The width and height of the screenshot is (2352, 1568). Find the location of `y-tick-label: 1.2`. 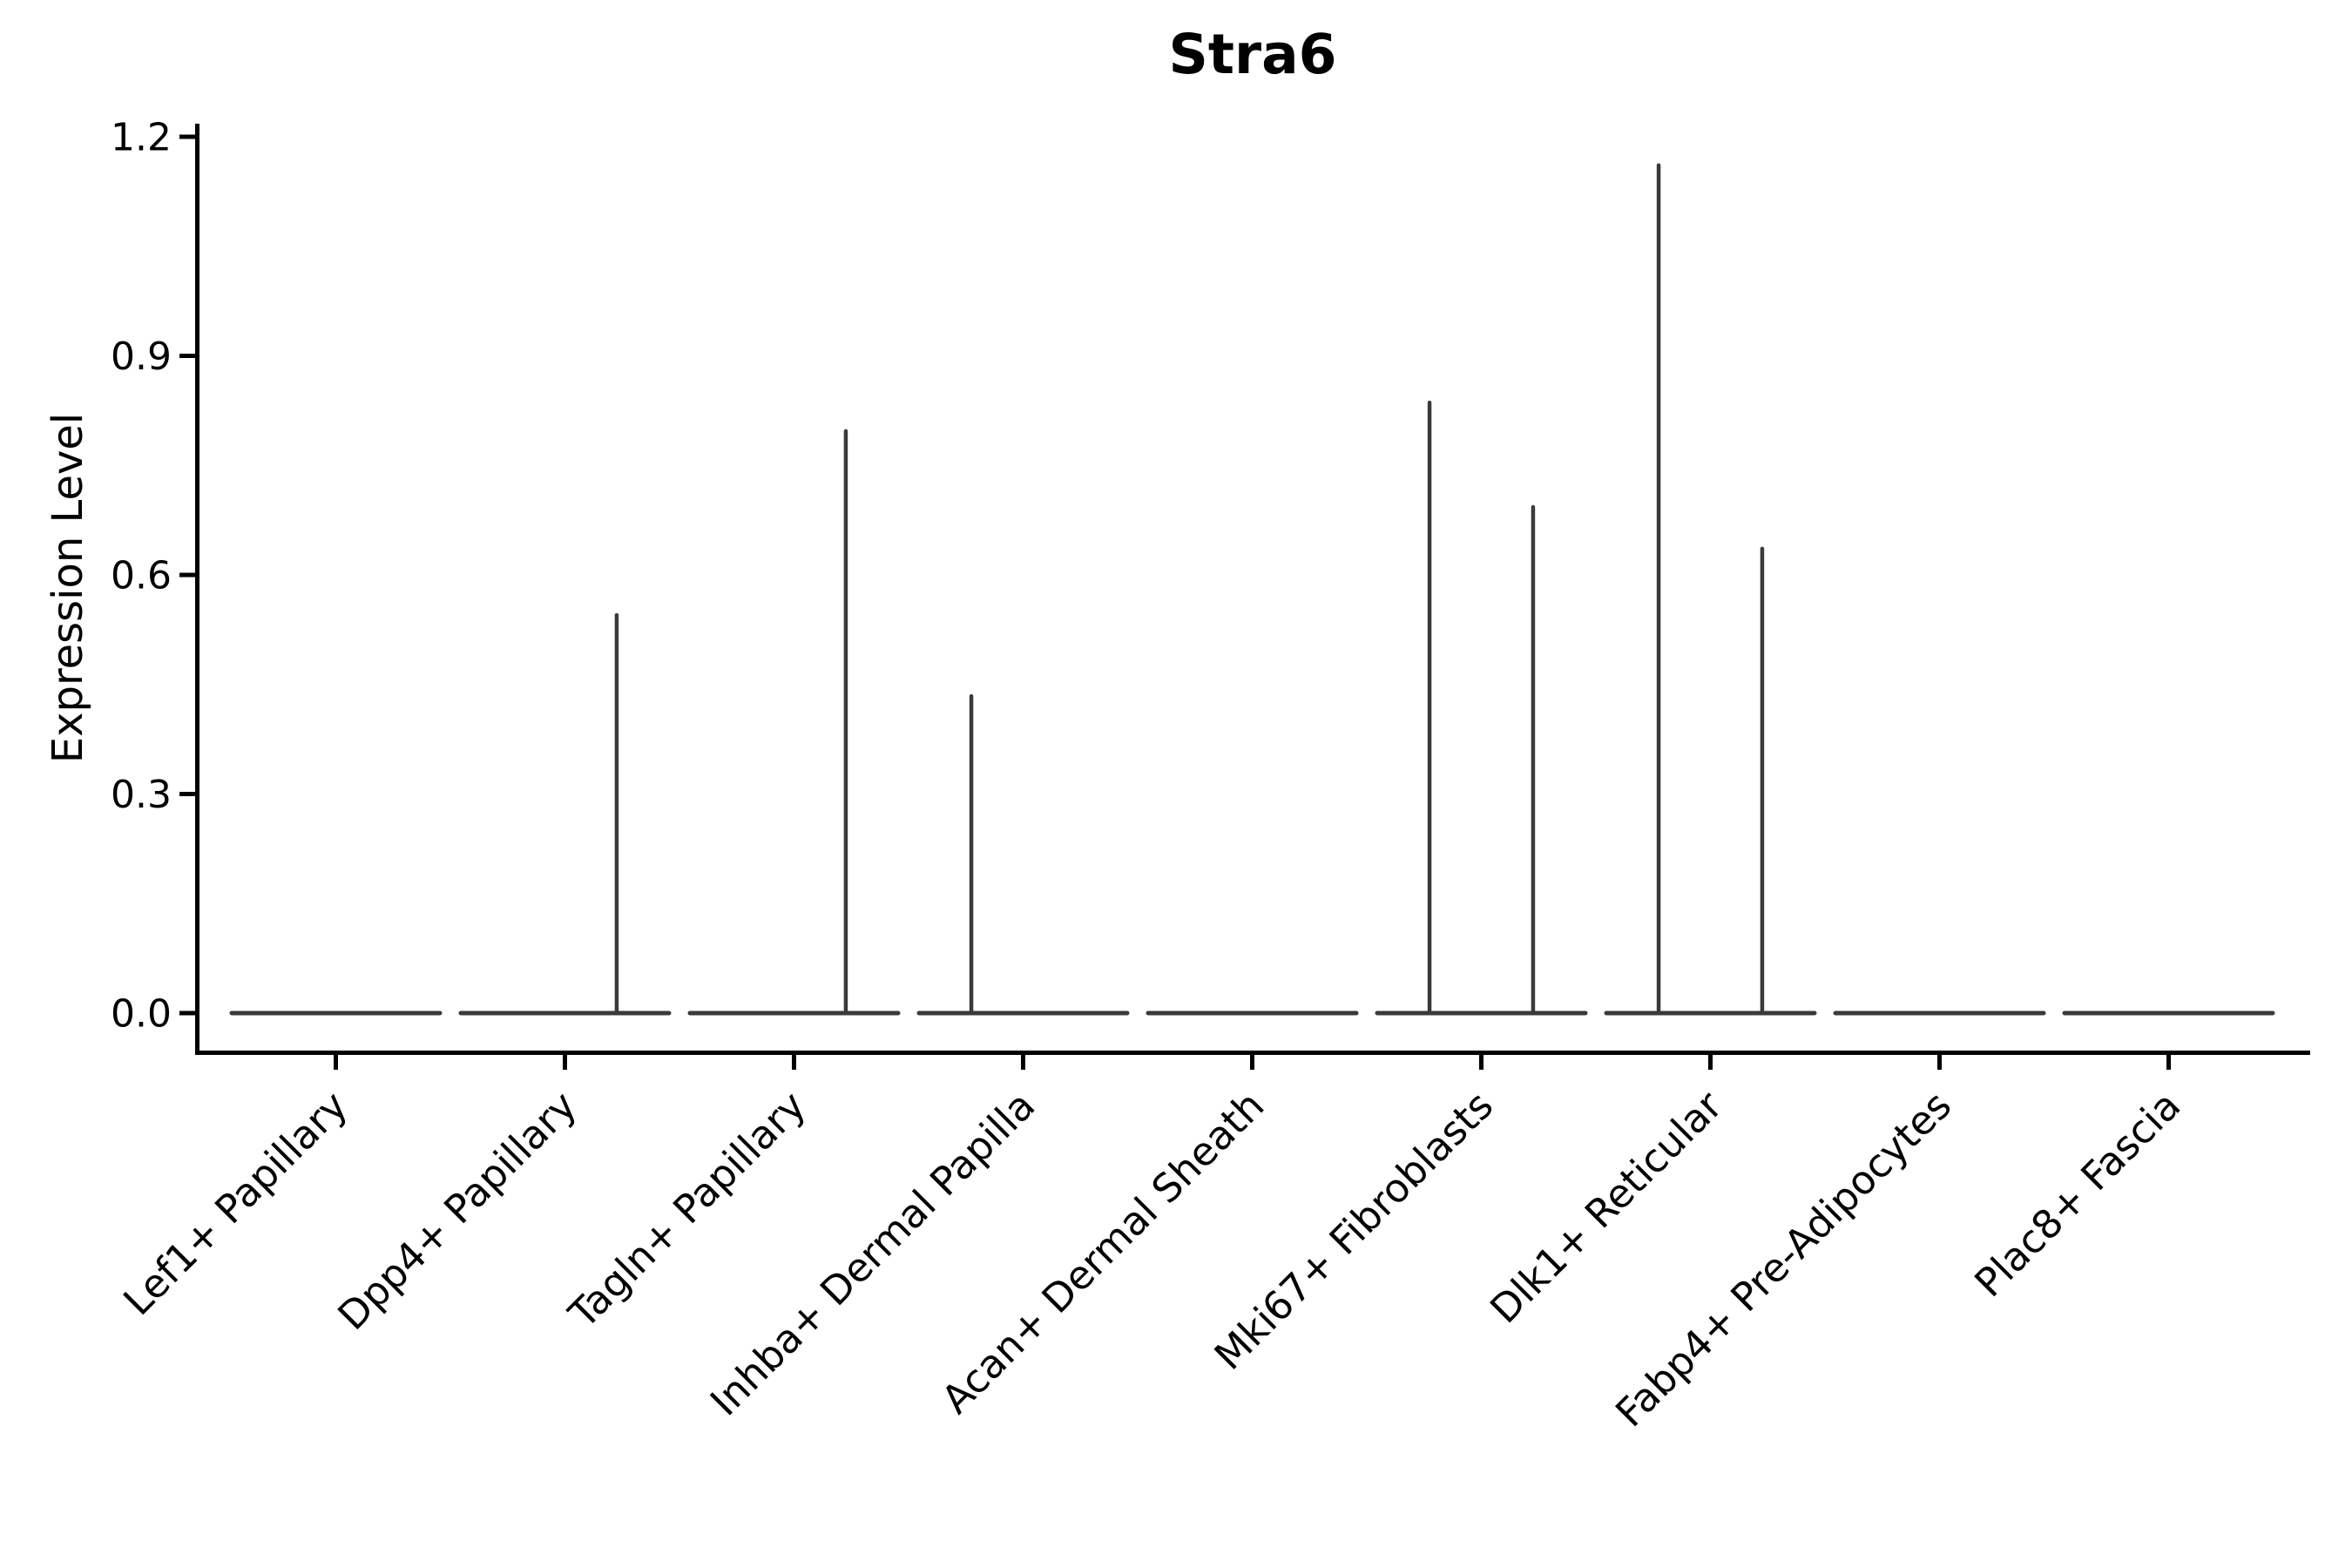

y-tick-label: 1.2 is located at coordinates (141, 137).